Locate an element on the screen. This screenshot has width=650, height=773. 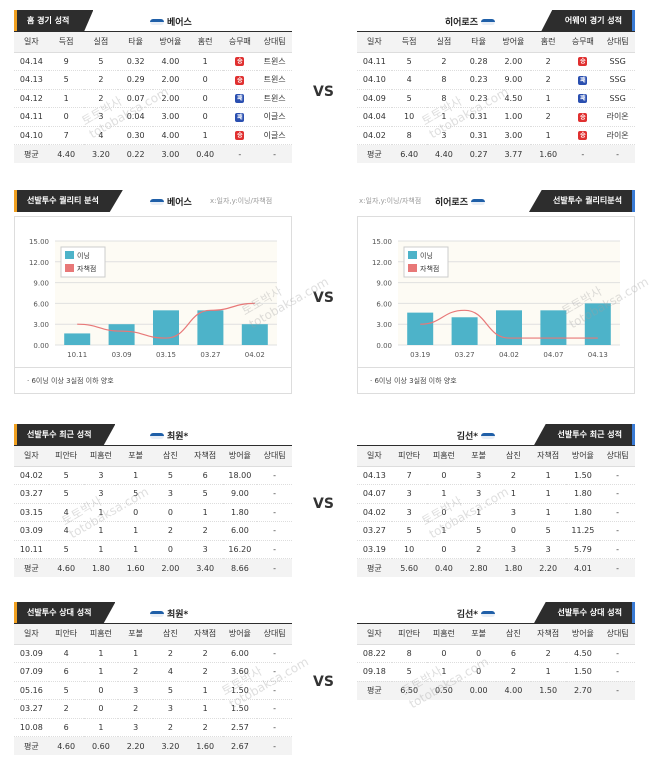
table-cell: 6 is located at coordinates (205, 475).